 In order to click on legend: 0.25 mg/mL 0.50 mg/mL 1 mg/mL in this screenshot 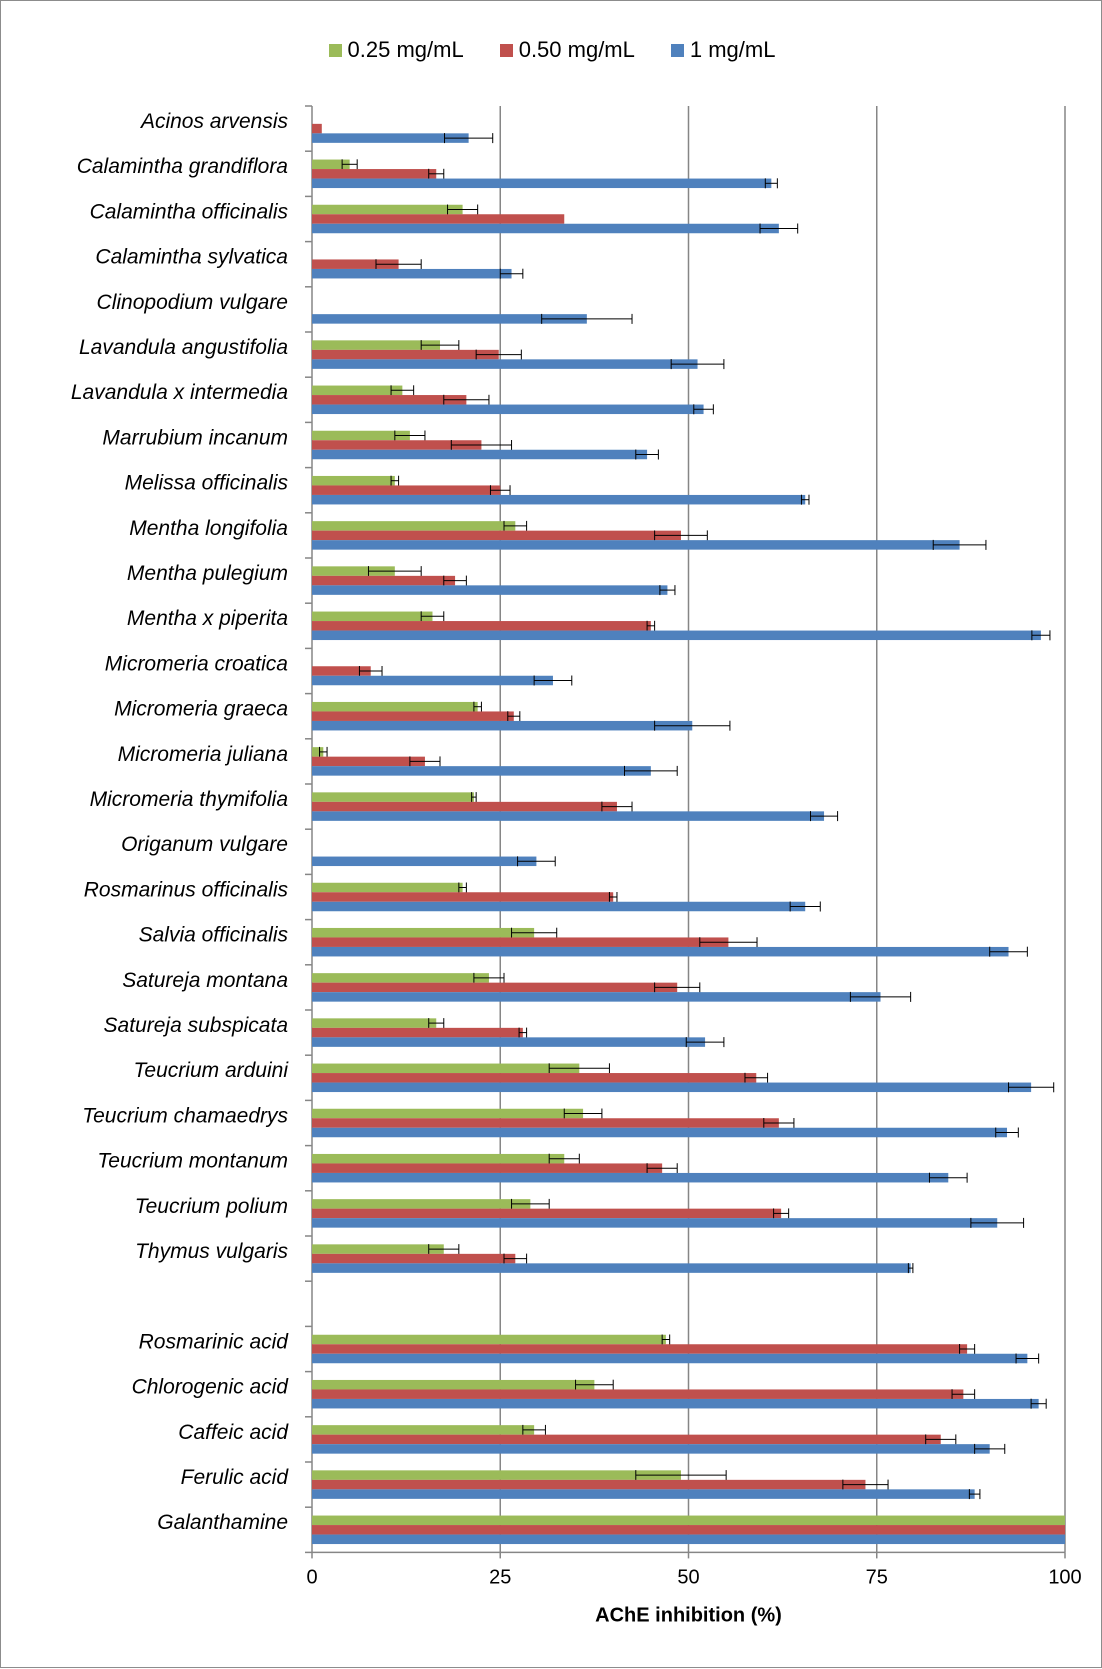, I will do `click(551, 50)`.